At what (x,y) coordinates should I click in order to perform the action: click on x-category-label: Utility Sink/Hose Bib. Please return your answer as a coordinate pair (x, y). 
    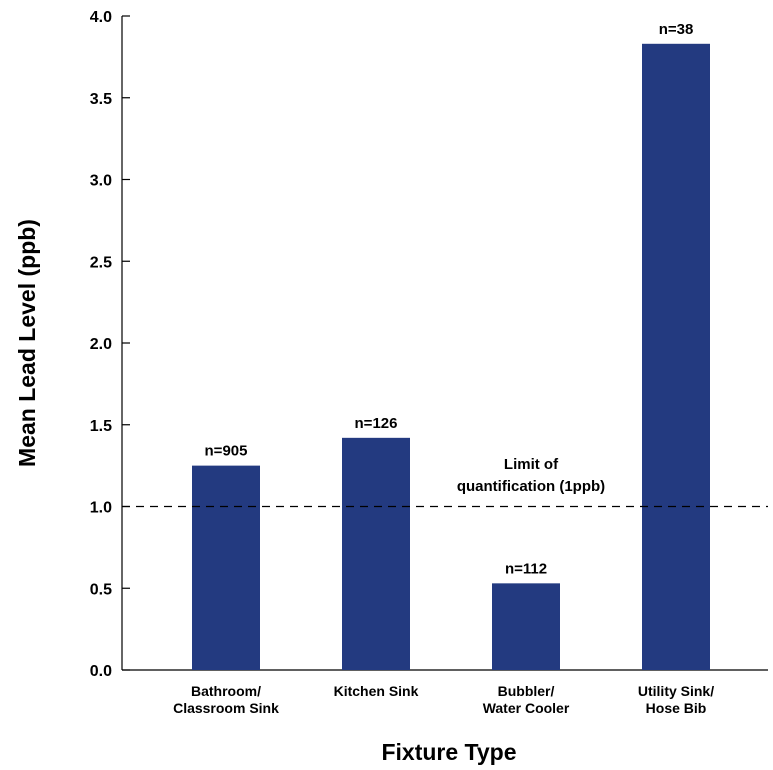
    Looking at the image, I should click on (676, 699).